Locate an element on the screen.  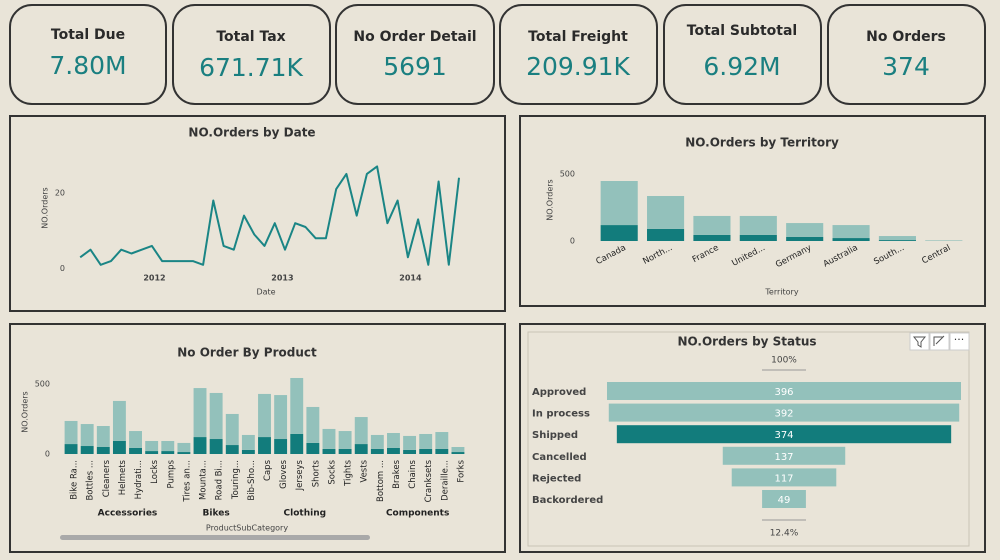
value-label: 49 is located at coordinates (784, 500).